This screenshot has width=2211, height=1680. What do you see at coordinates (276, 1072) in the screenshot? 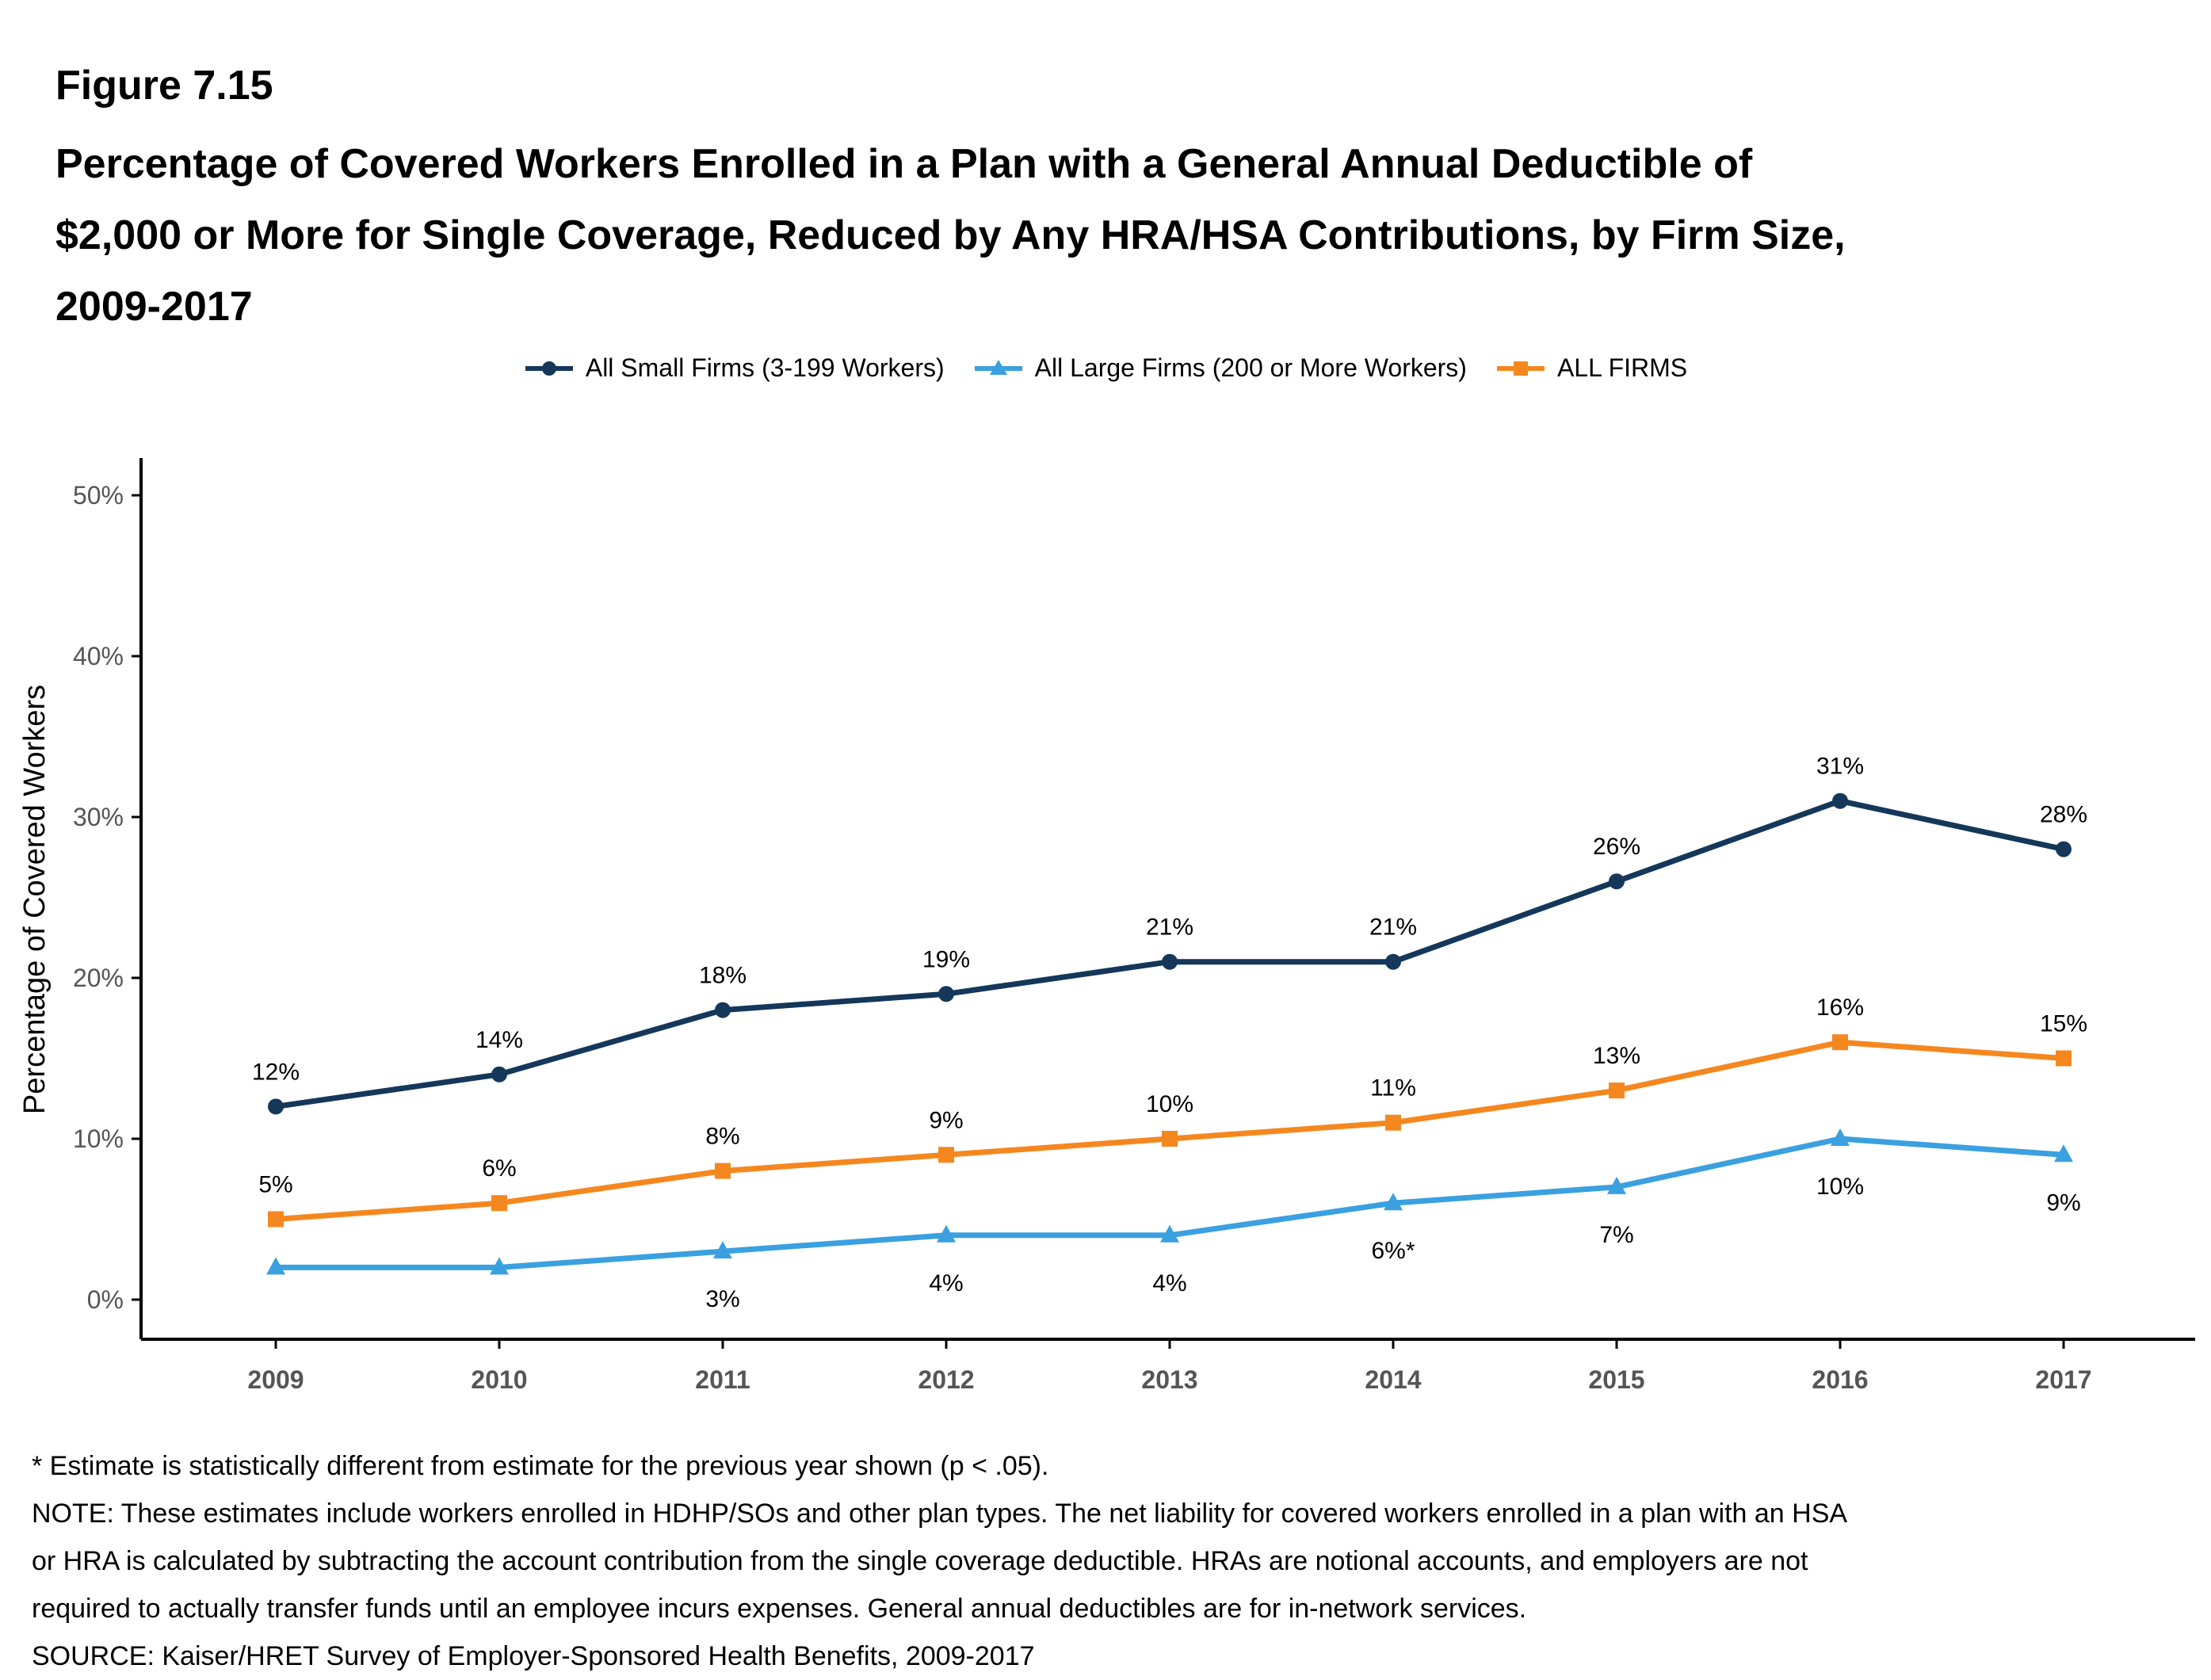
I see `data-label: 12%` at bounding box center [276, 1072].